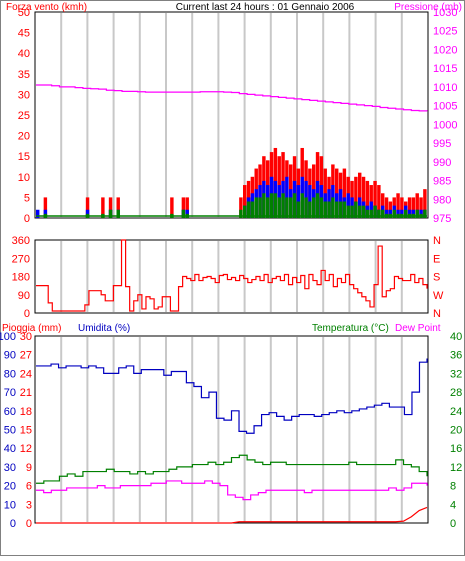 The width and height of the screenshot is (465, 561). I want to click on humidity-tick-label: 10, so click(10, 505).